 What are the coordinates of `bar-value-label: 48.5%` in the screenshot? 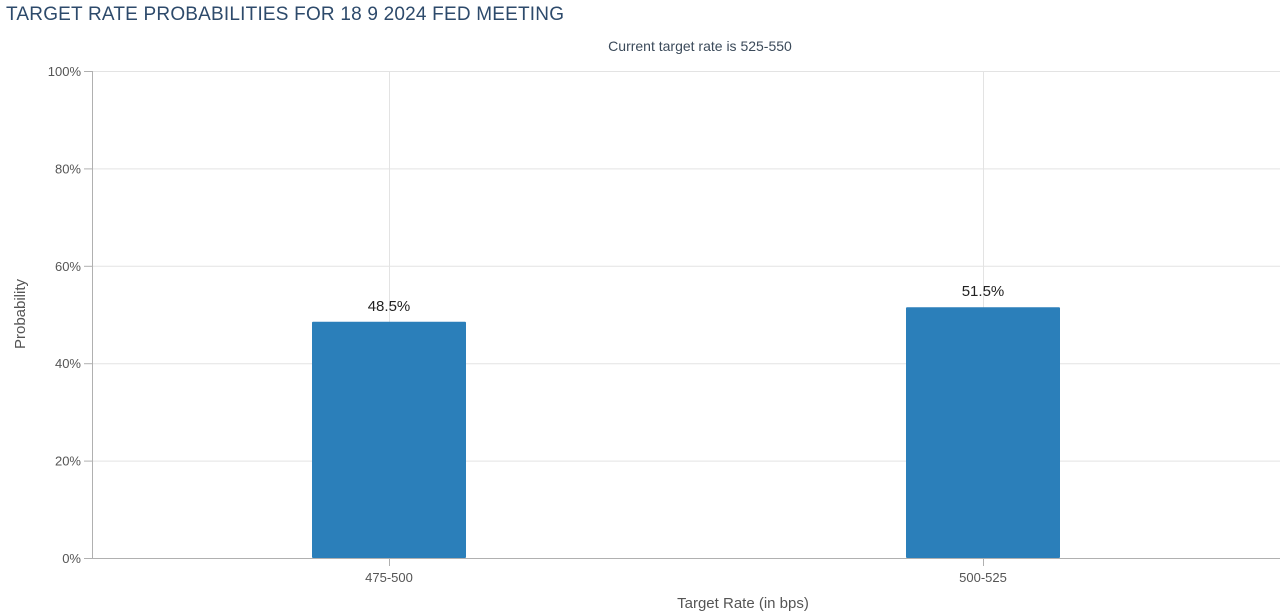 It's located at (389, 306).